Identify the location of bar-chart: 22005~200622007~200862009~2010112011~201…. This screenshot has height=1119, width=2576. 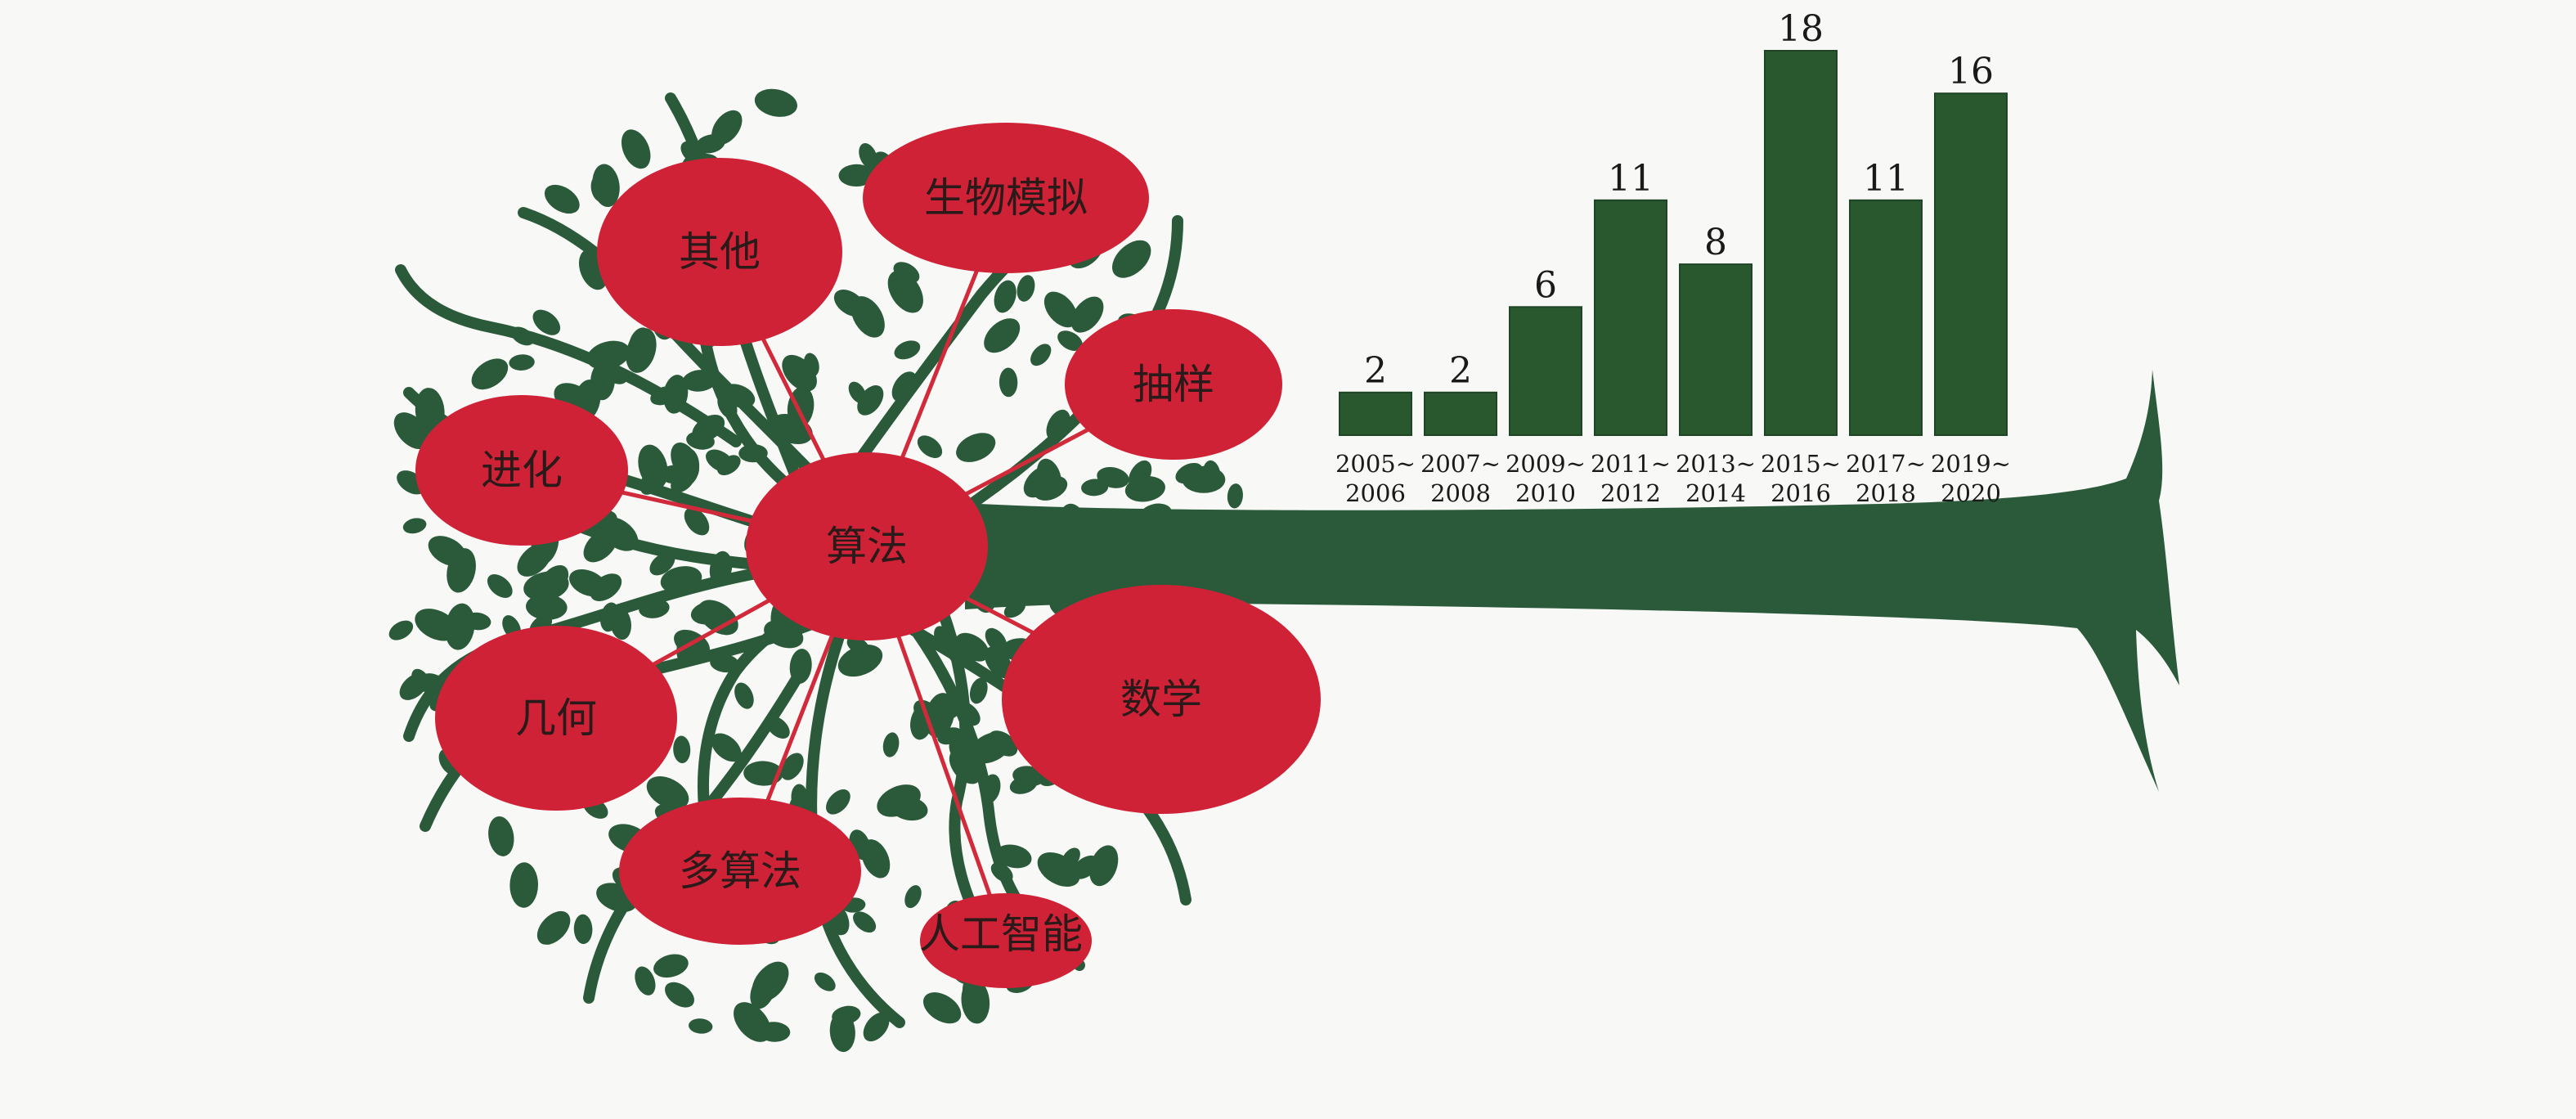
(1673, 257).